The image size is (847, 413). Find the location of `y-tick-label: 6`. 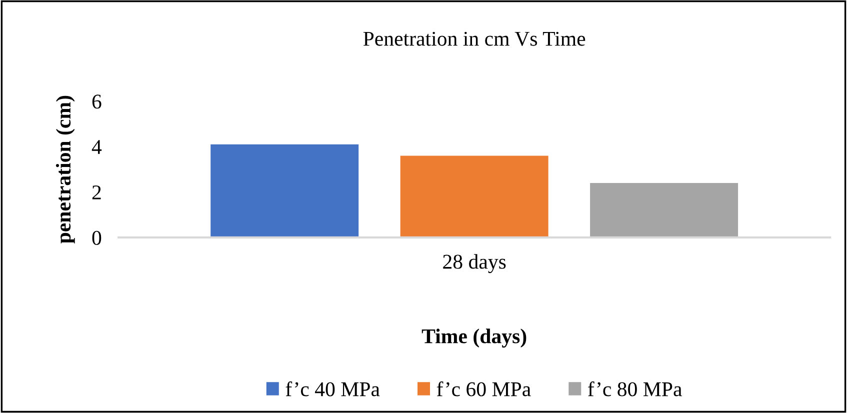

y-tick-label: 6 is located at coordinates (97, 101).